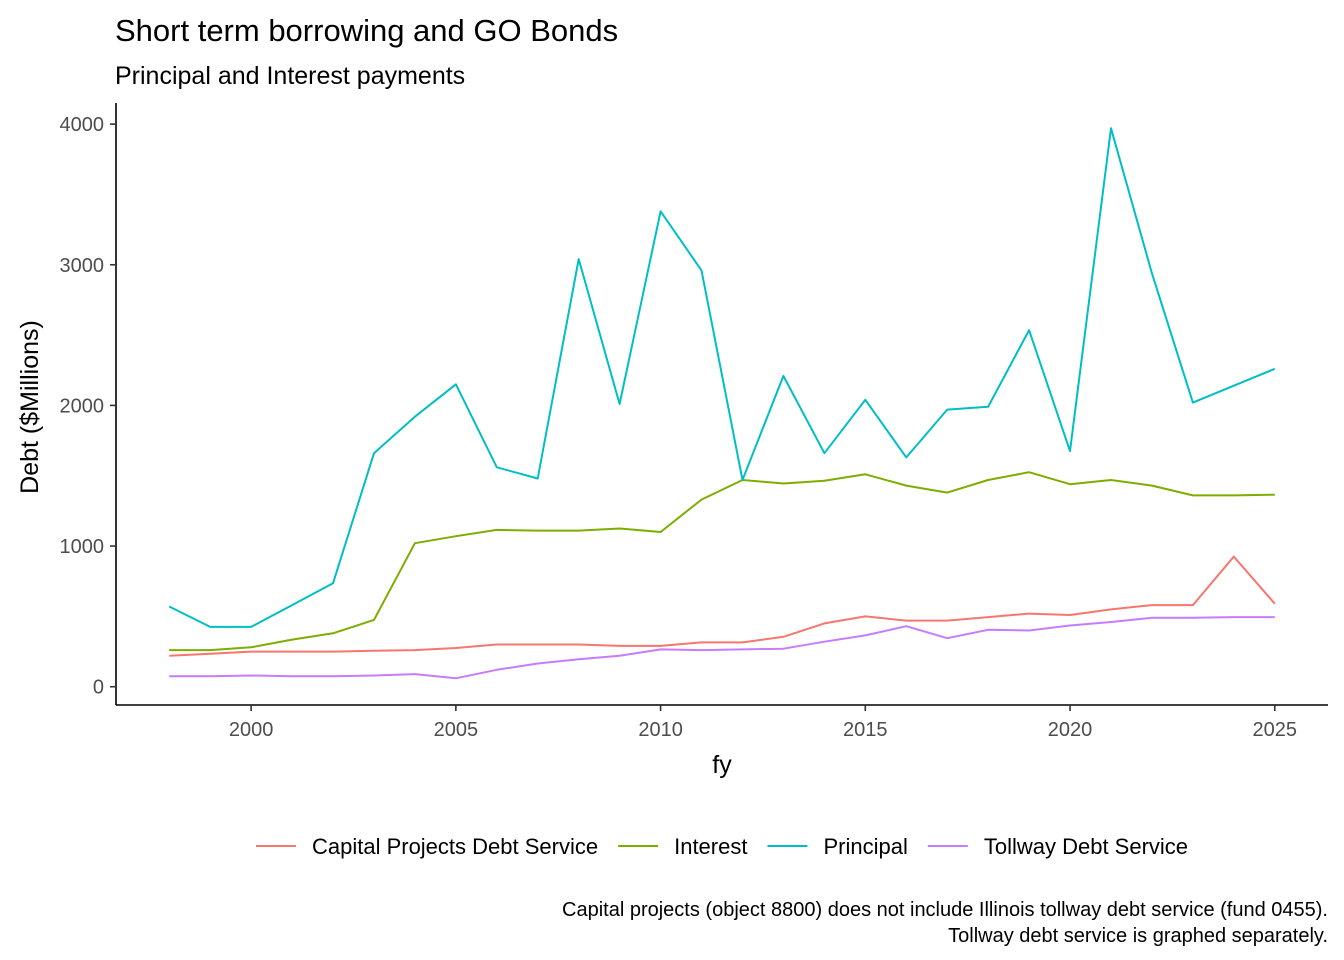 The image size is (1344, 960). I want to click on x-tick-label: 2010, so click(660, 730).